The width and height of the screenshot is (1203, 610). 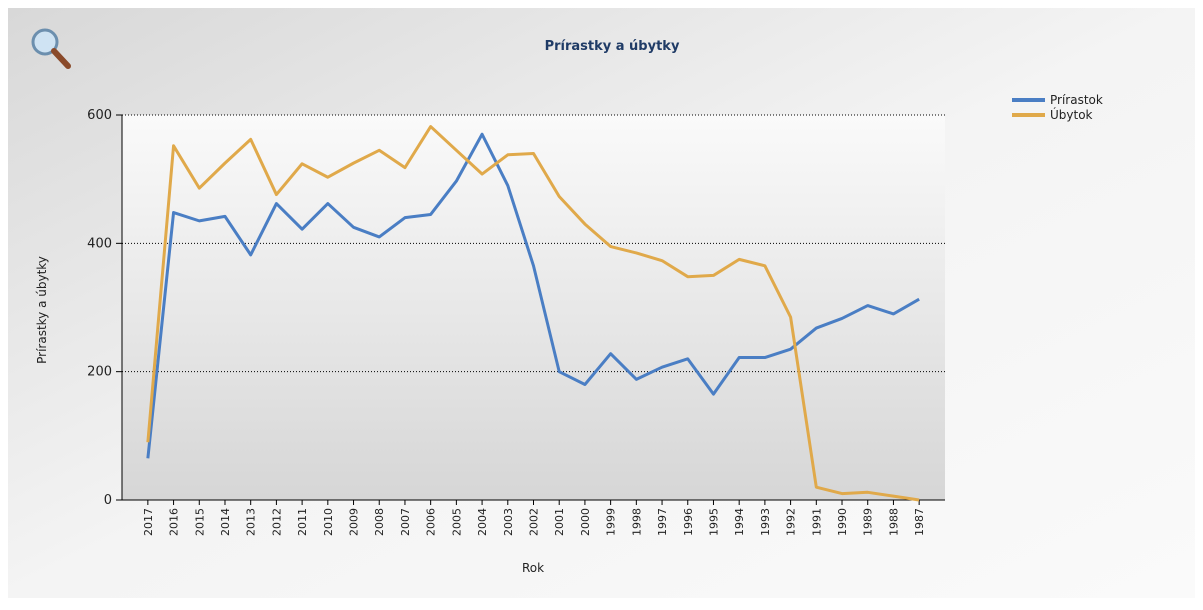 What do you see at coordinates (354, 522) in the screenshot?
I see `x-tick-label: 2009` at bounding box center [354, 522].